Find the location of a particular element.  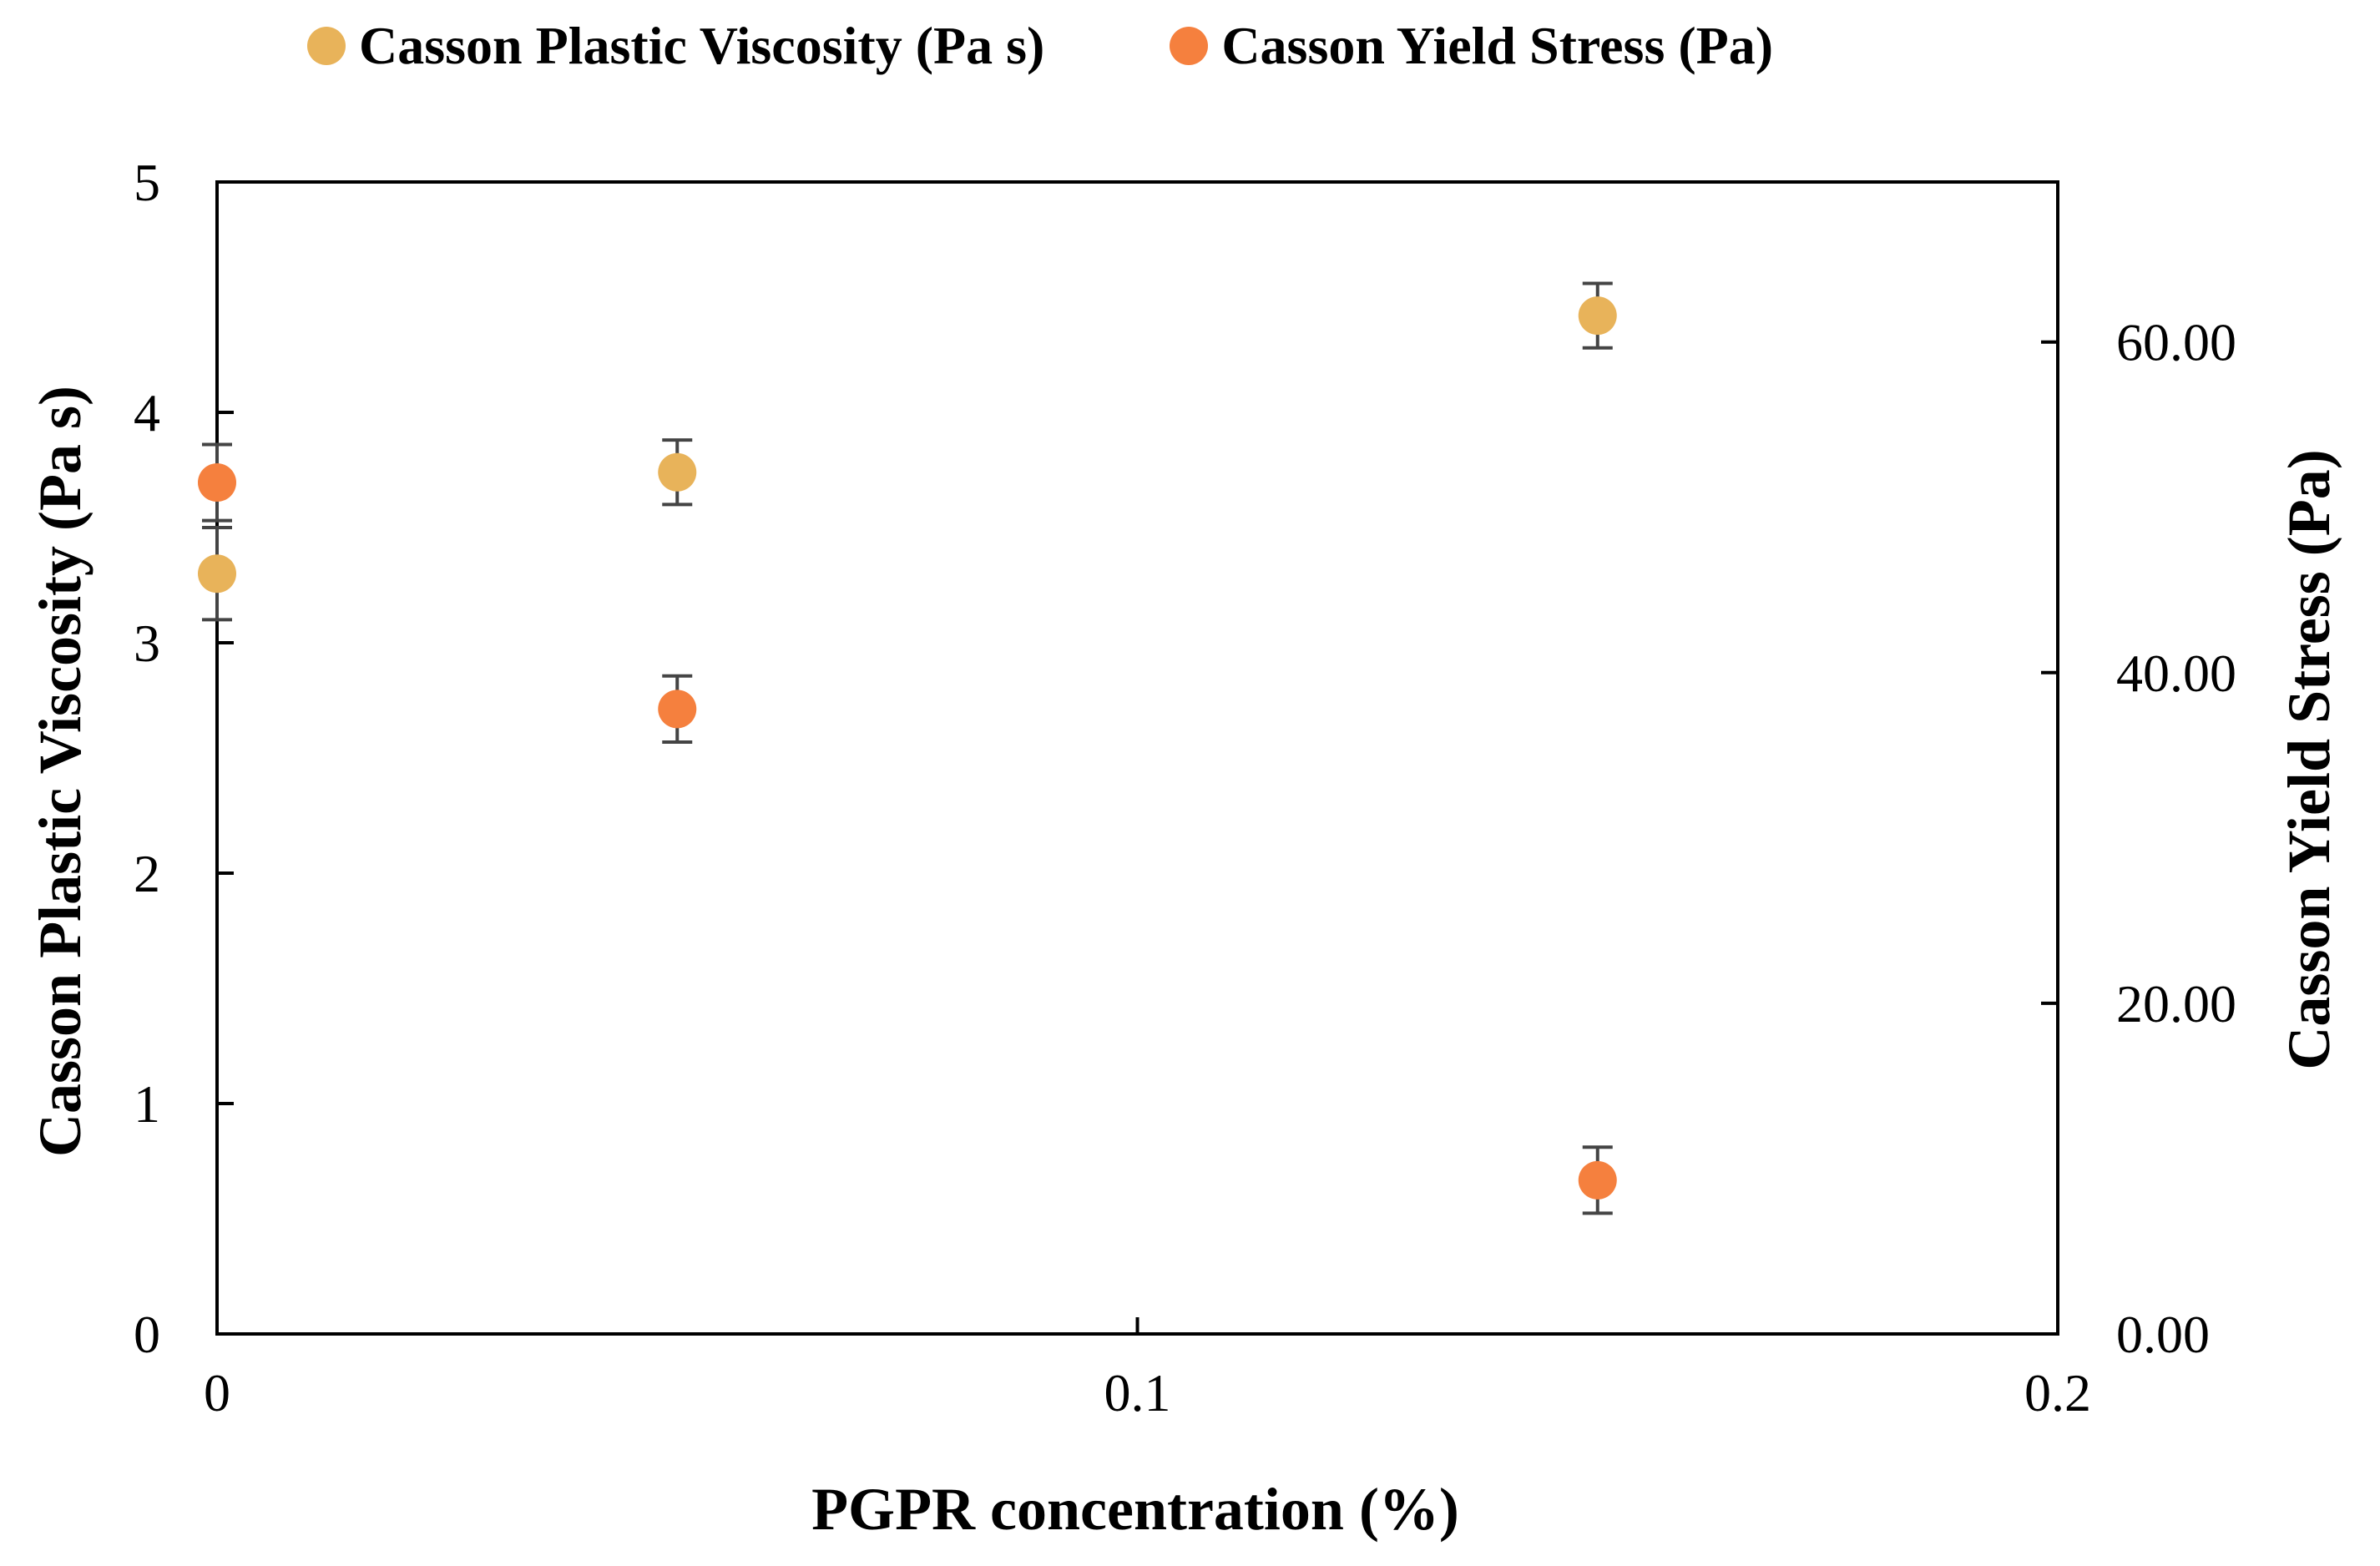

legend-label-viscosity: Casson Plastic Viscosity (Pa s) is located at coordinates (702, 45).